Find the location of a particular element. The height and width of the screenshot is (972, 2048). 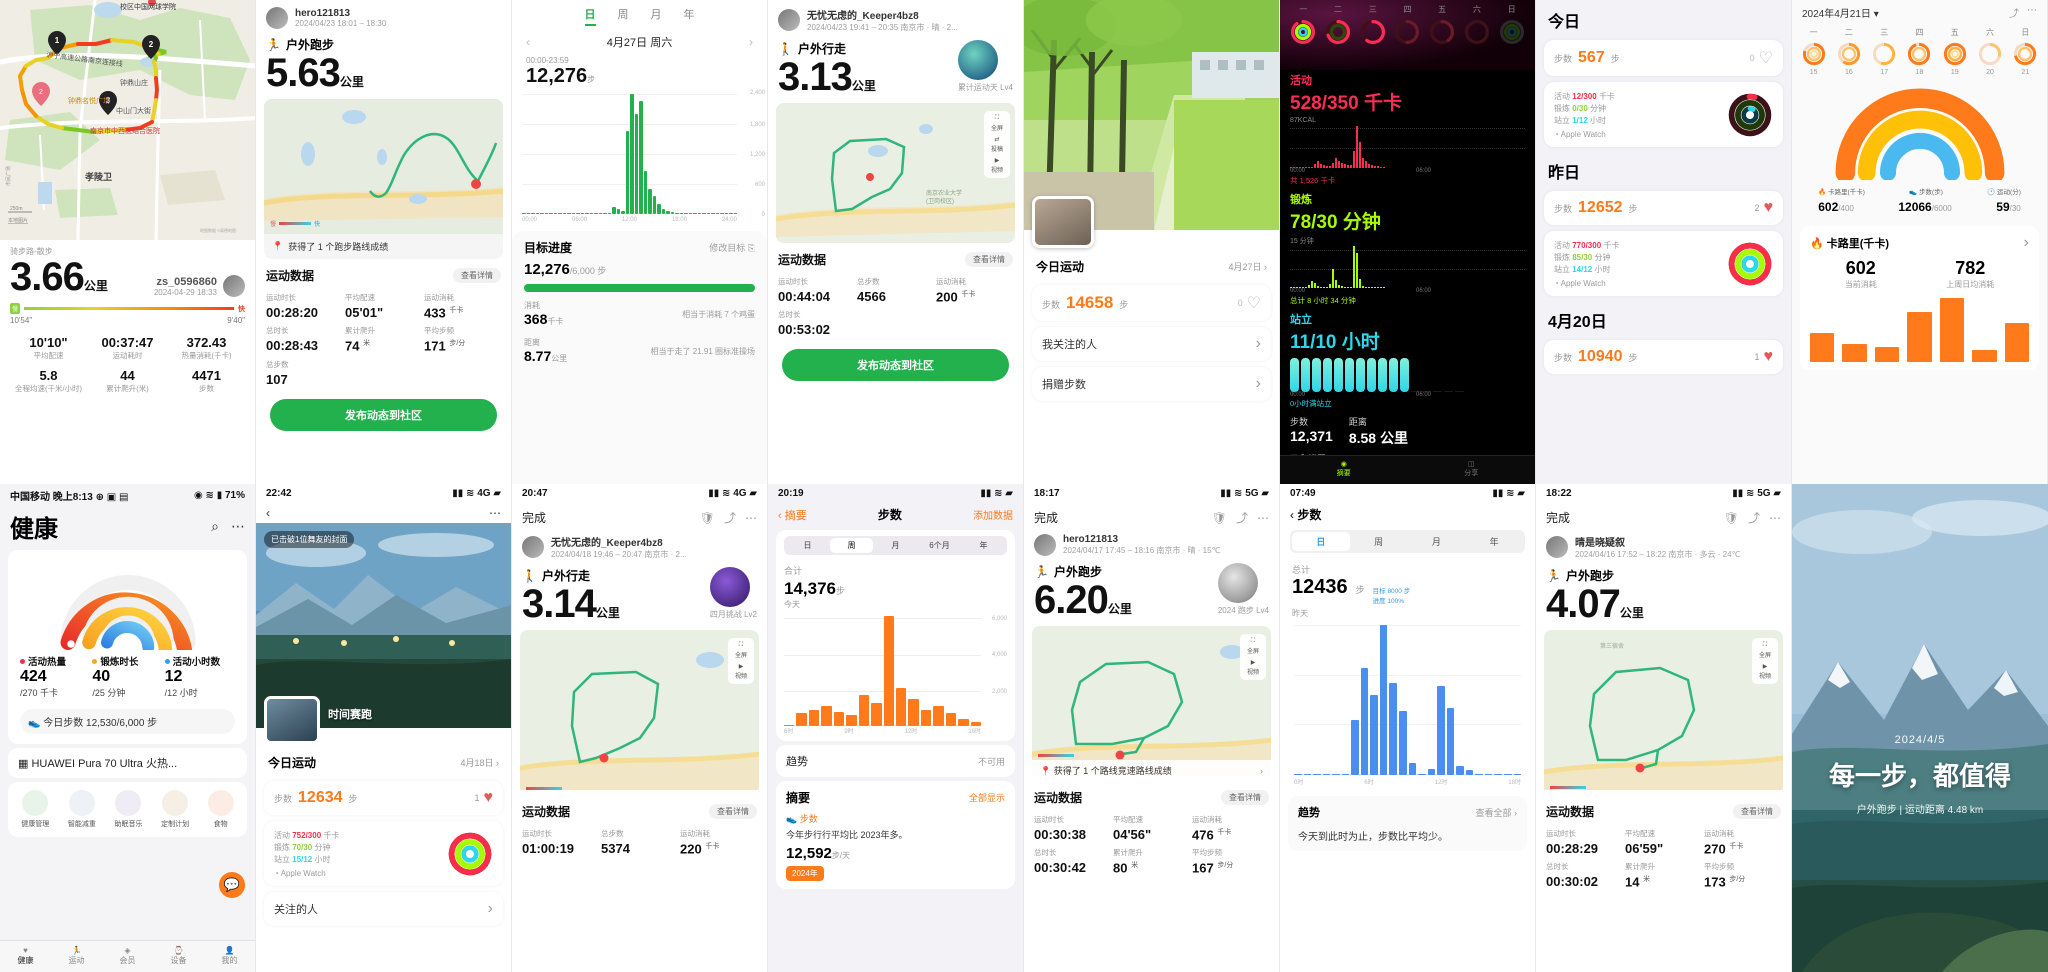

tab-health: ♥ 健康 is located at coordinates (25, 955).